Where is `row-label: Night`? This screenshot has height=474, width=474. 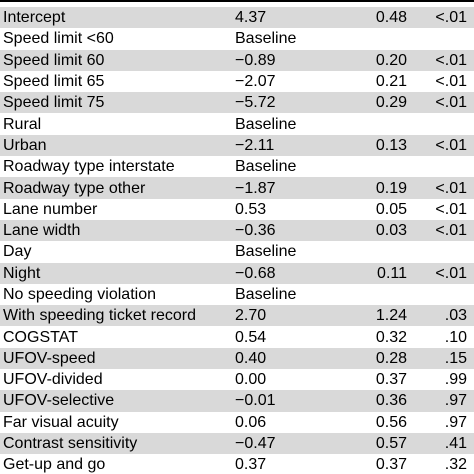
row-label: Night is located at coordinates (117, 273).